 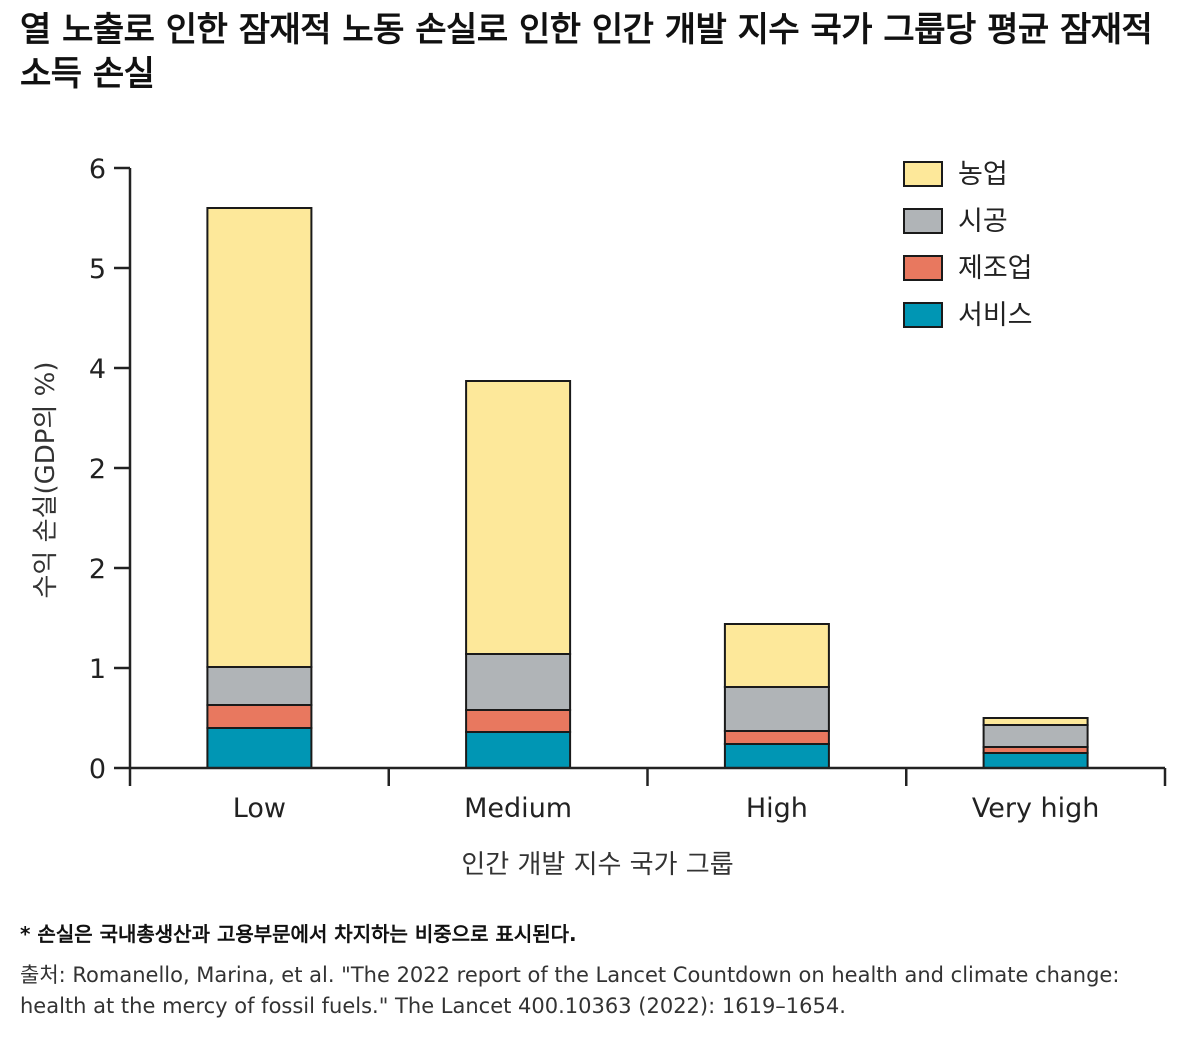 What do you see at coordinates (1036, 808) in the screenshot?
I see `x-category-label: Very high` at bounding box center [1036, 808].